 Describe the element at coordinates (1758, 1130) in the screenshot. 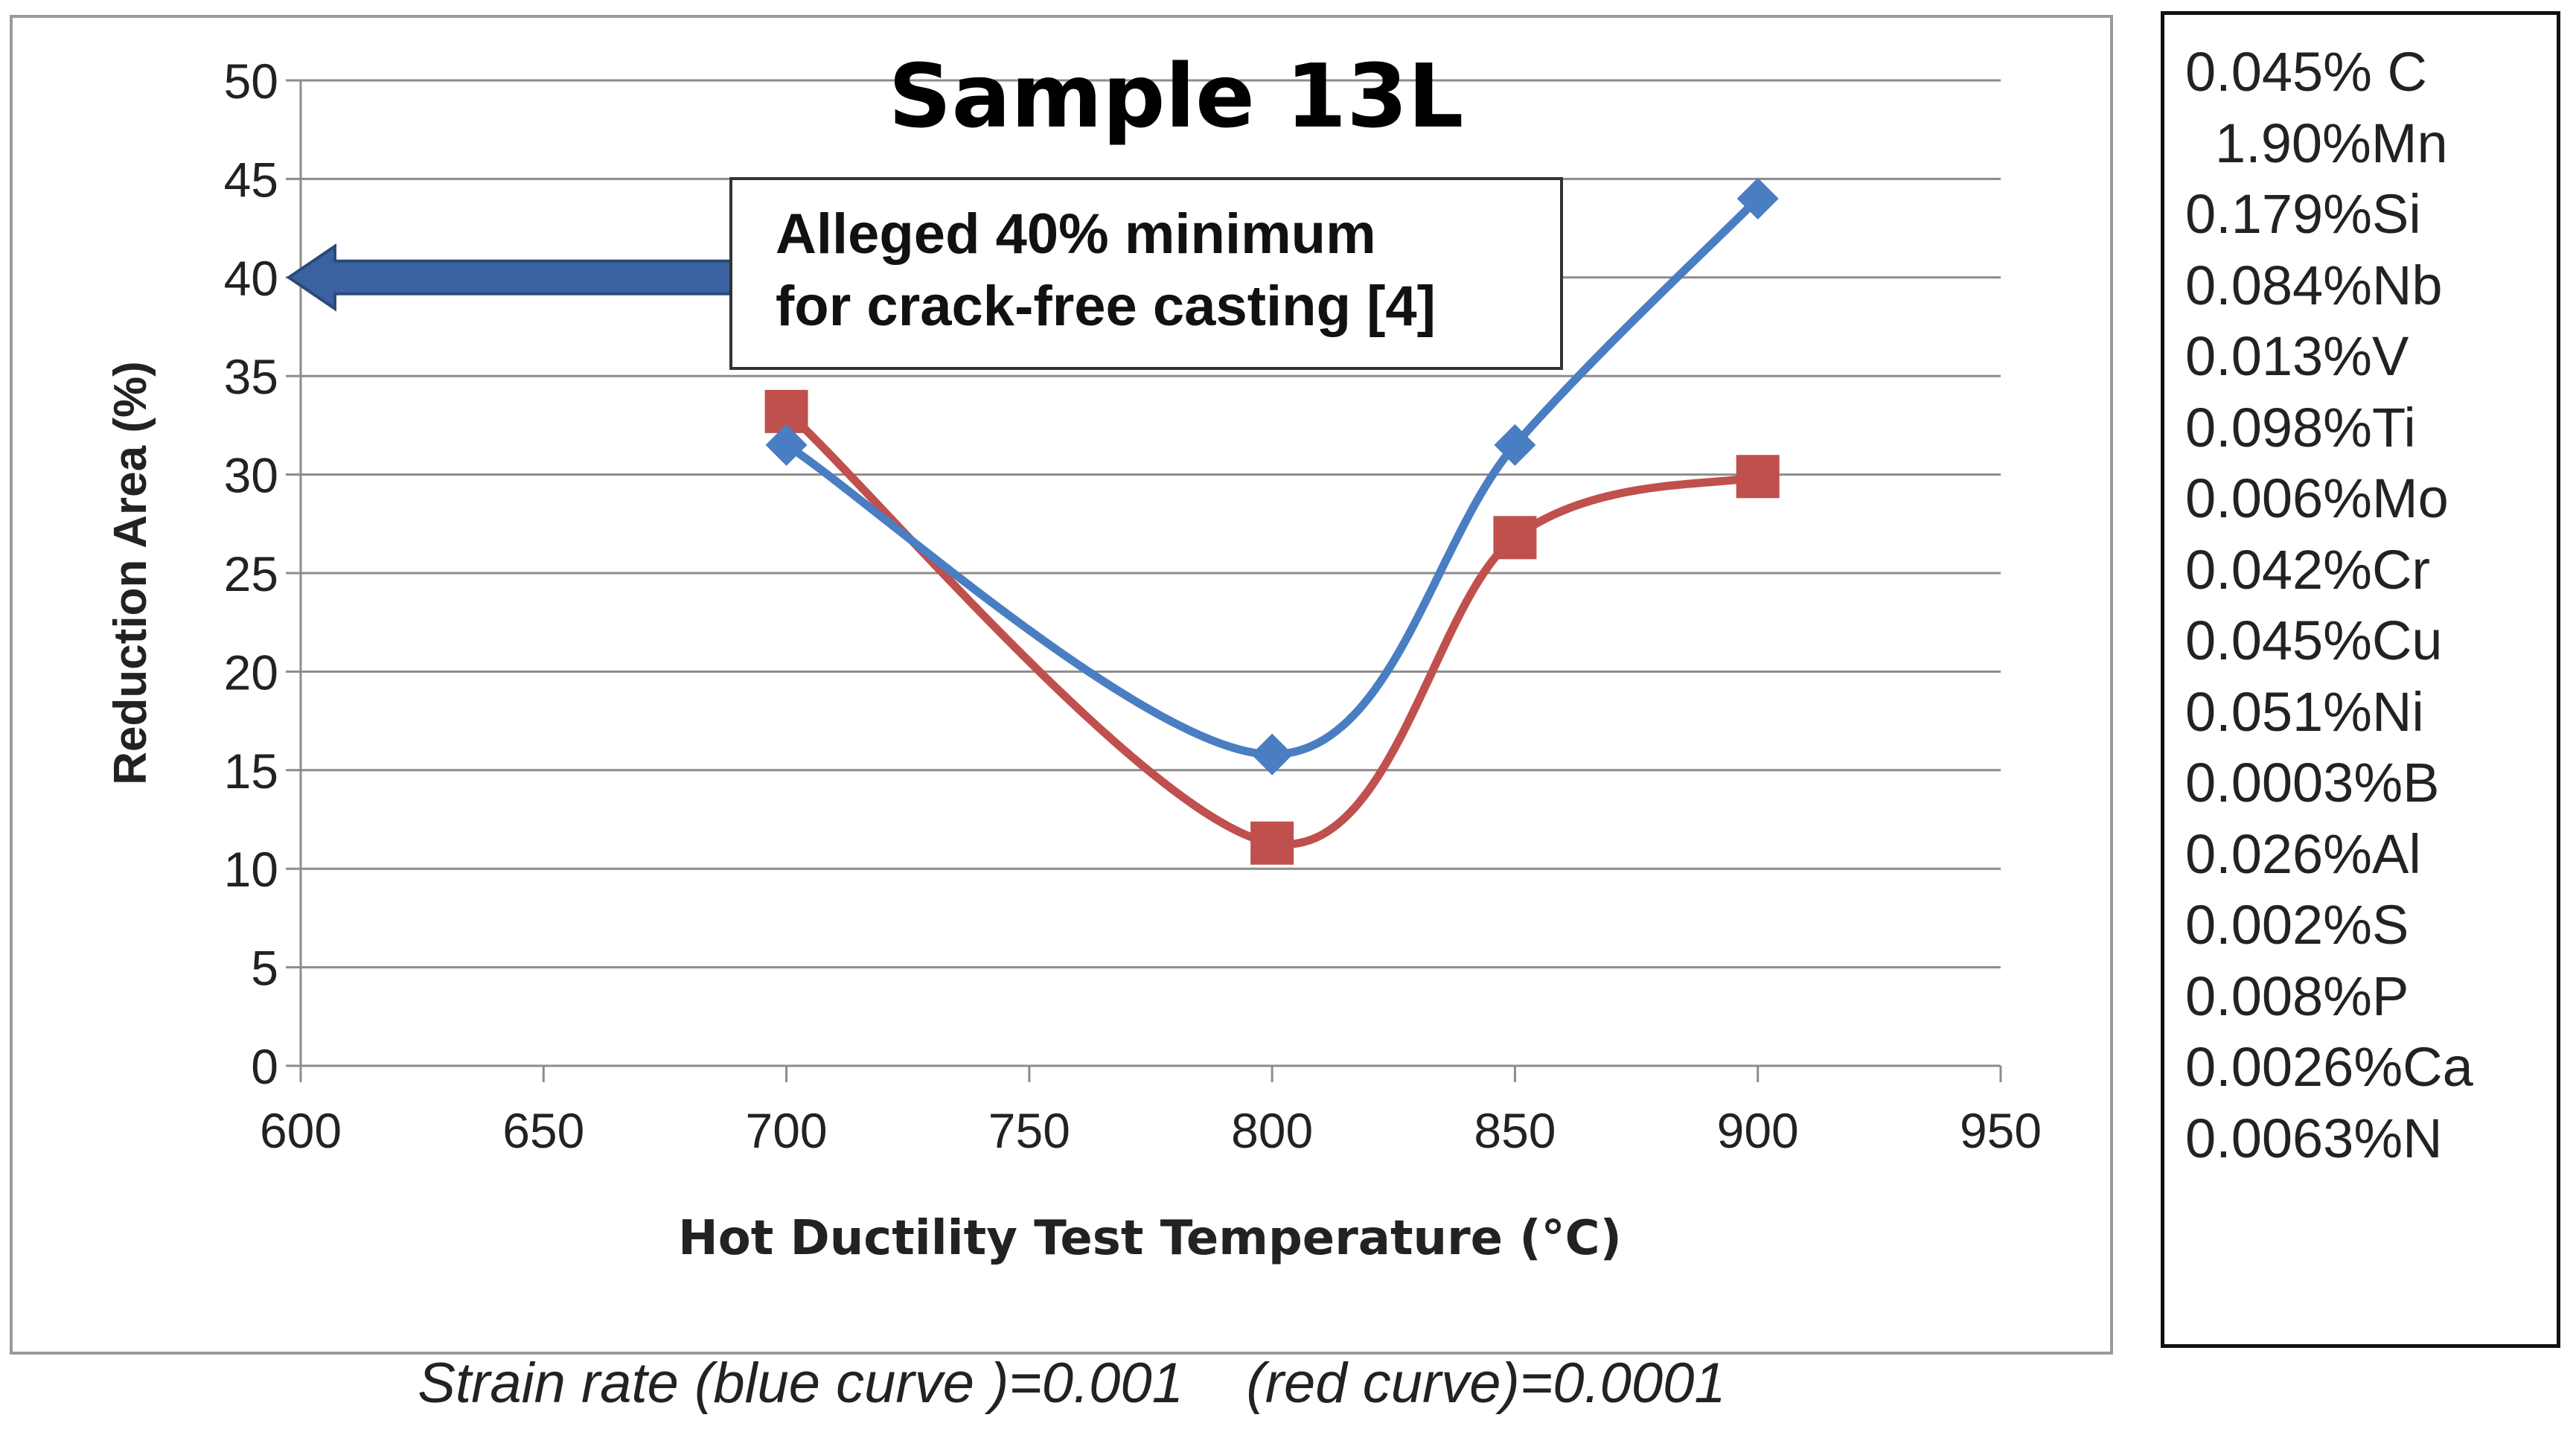

I see `x-tick-label: 900` at that location.